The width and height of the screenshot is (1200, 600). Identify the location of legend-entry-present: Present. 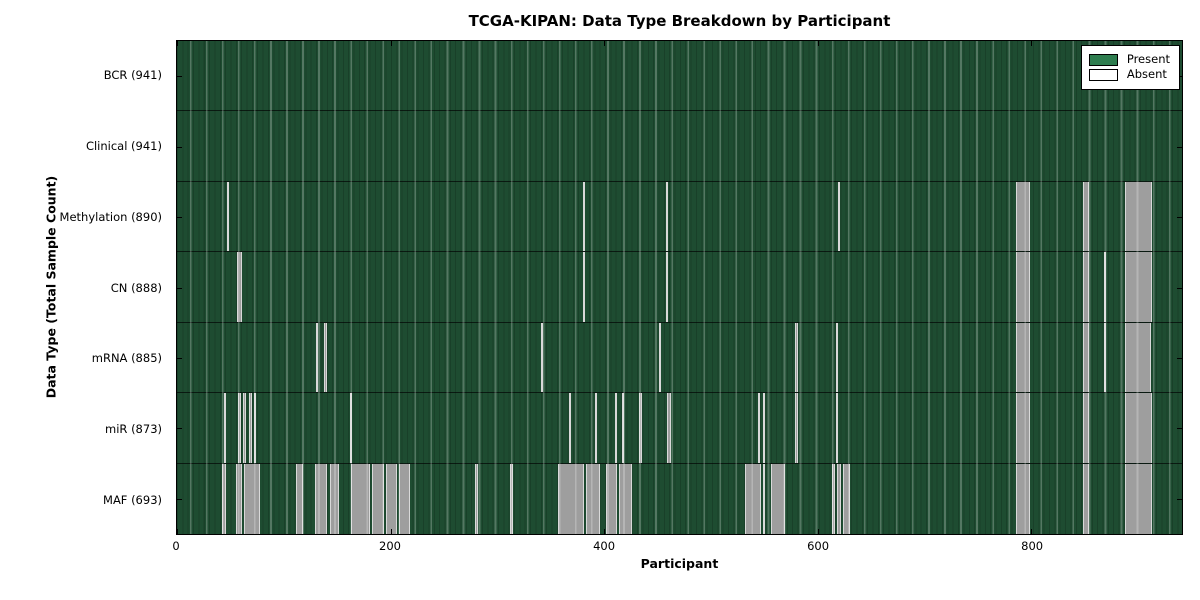
(1129, 59).